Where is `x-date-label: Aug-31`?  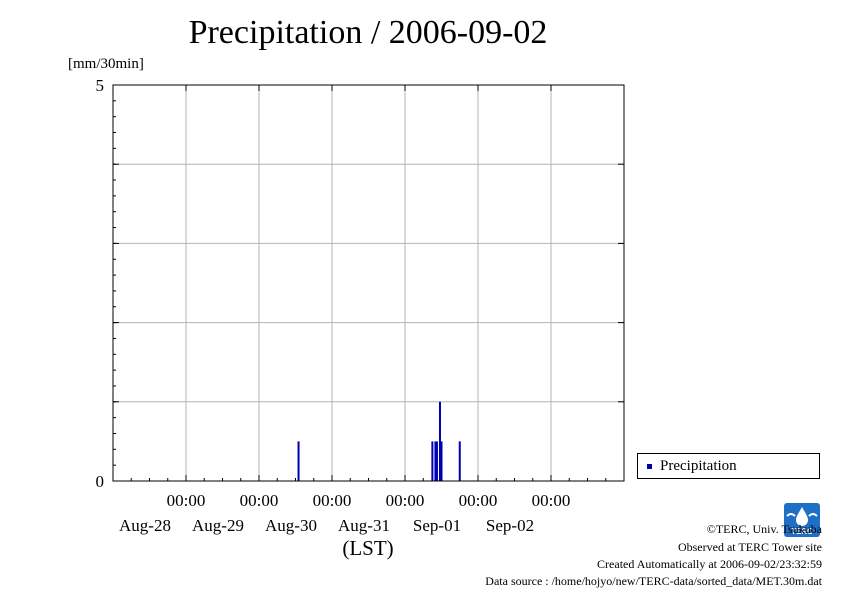
x-date-label: Aug-31 is located at coordinates (364, 525).